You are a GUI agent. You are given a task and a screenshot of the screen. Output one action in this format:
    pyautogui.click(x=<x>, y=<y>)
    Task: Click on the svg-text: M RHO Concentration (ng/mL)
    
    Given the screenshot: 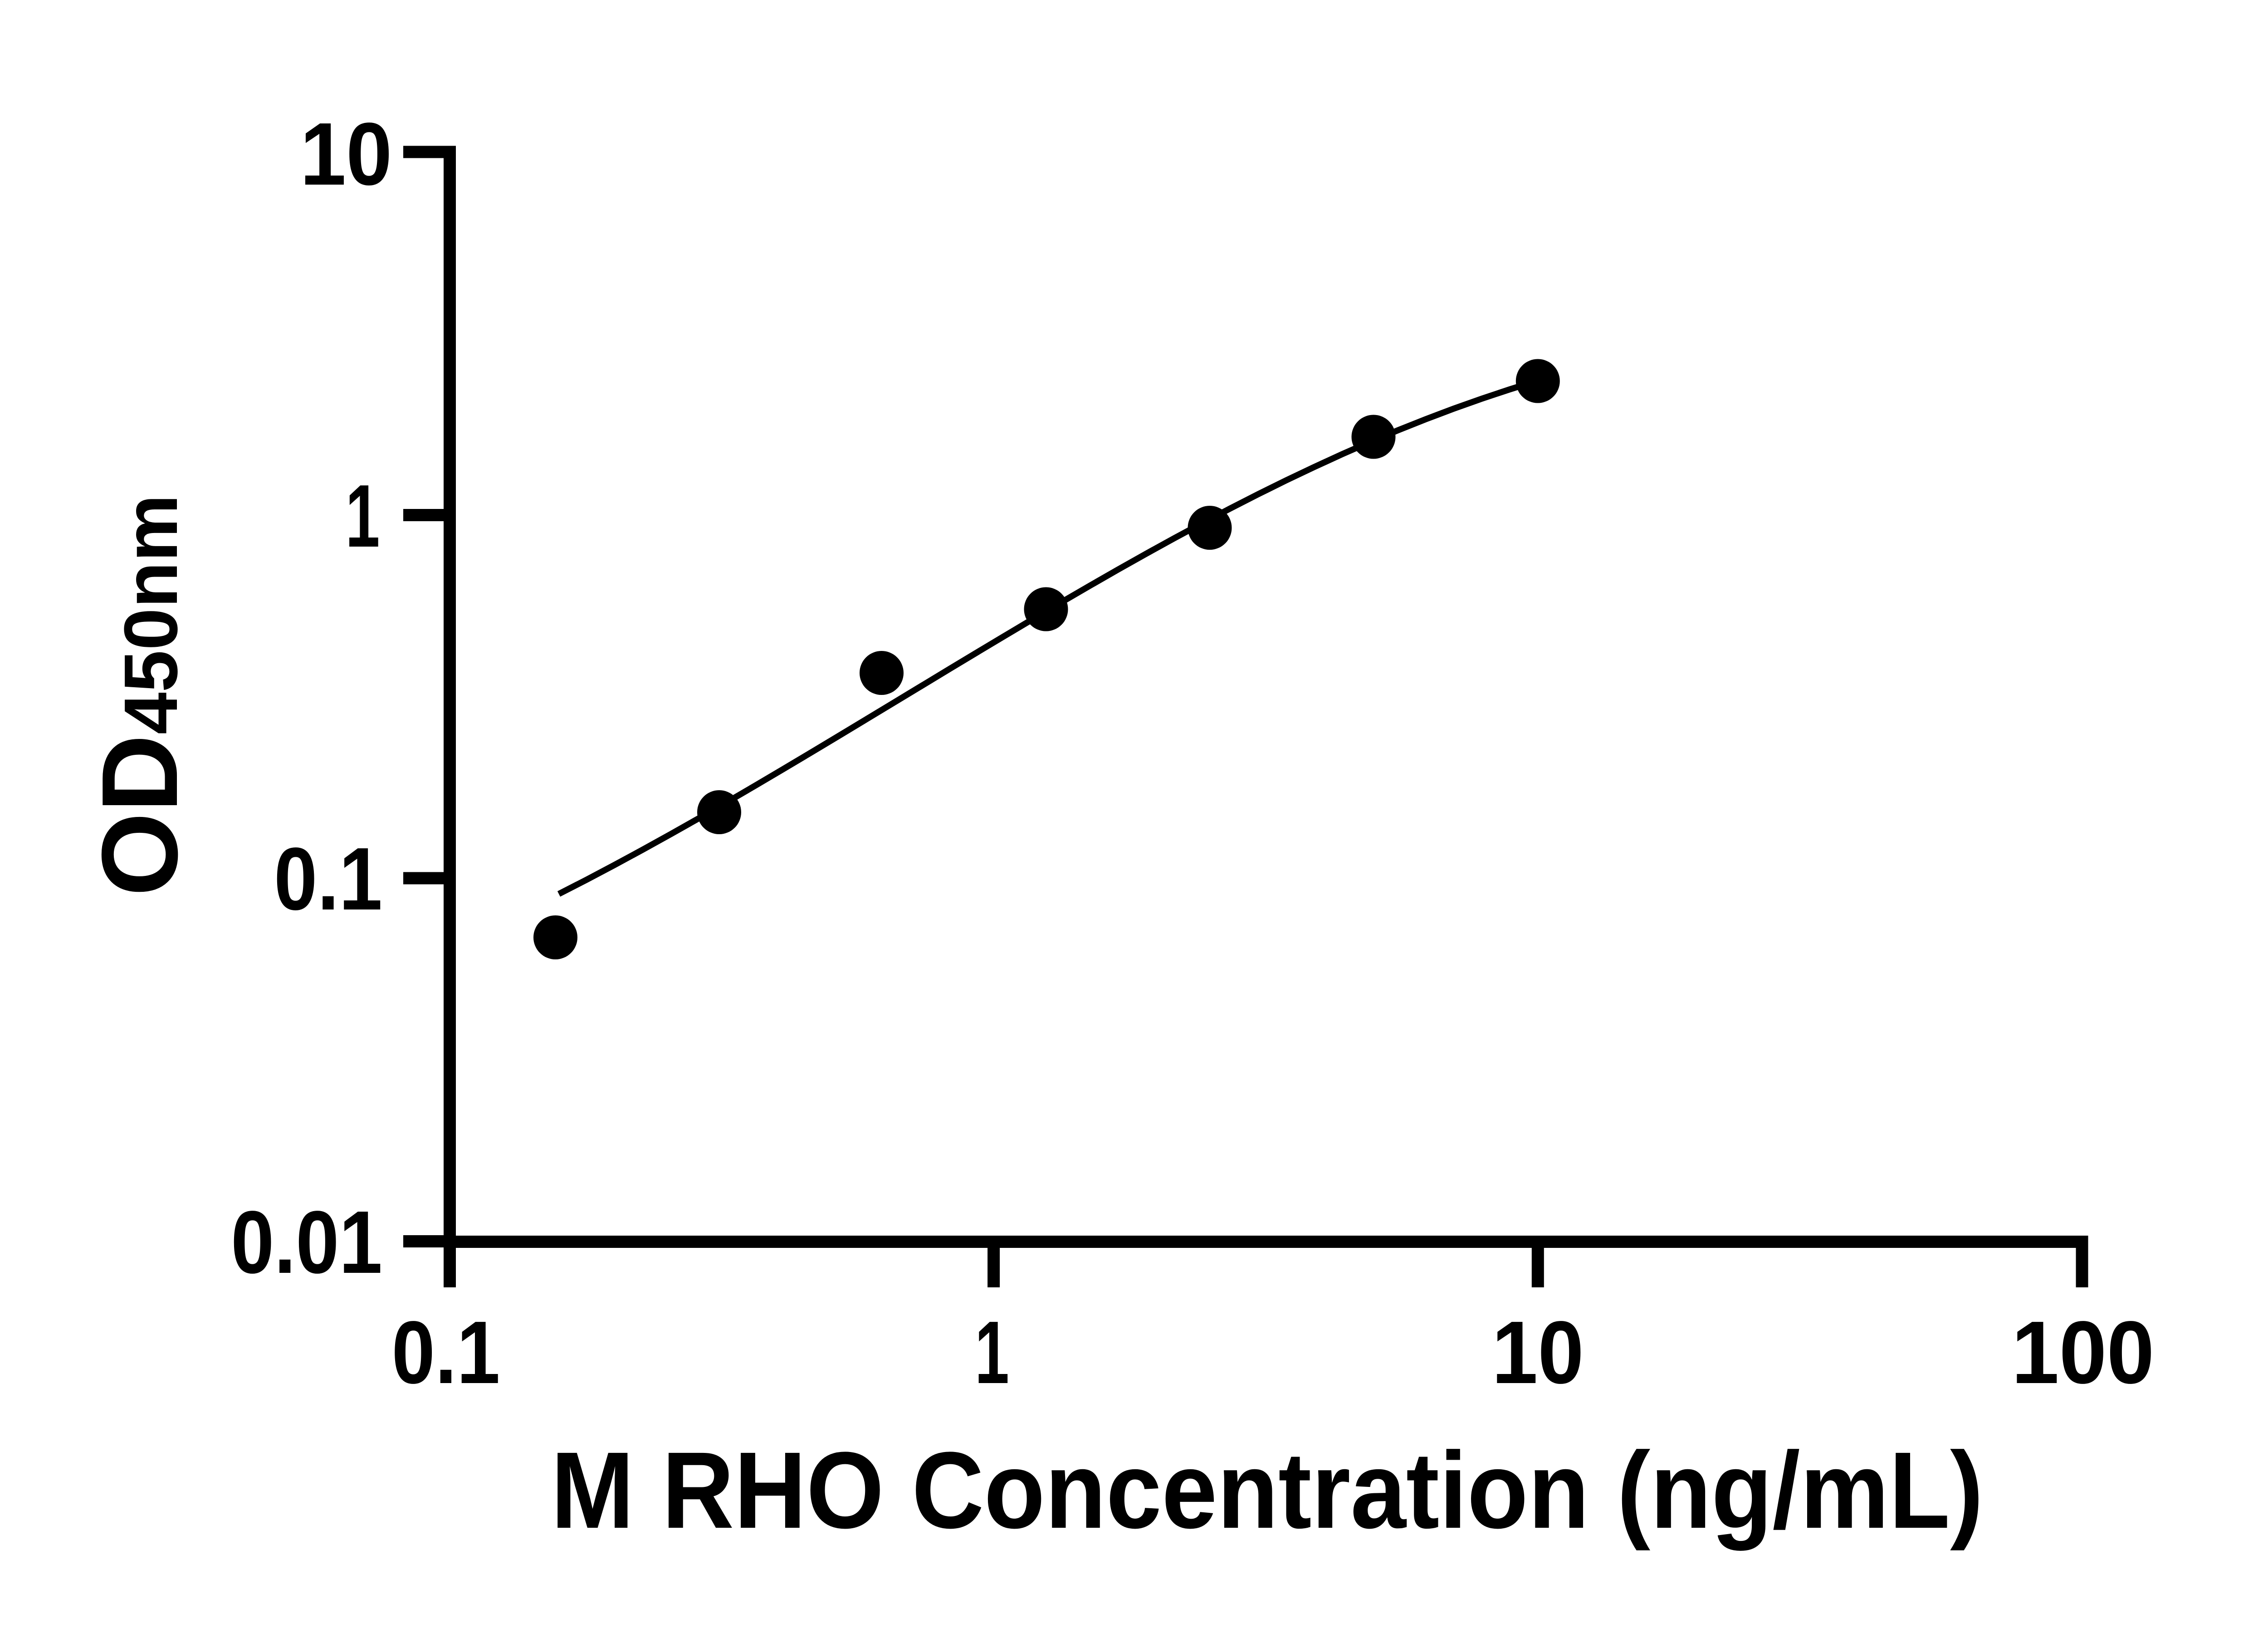 What is the action you would take?
    pyautogui.click(x=1268, y=1490)
    